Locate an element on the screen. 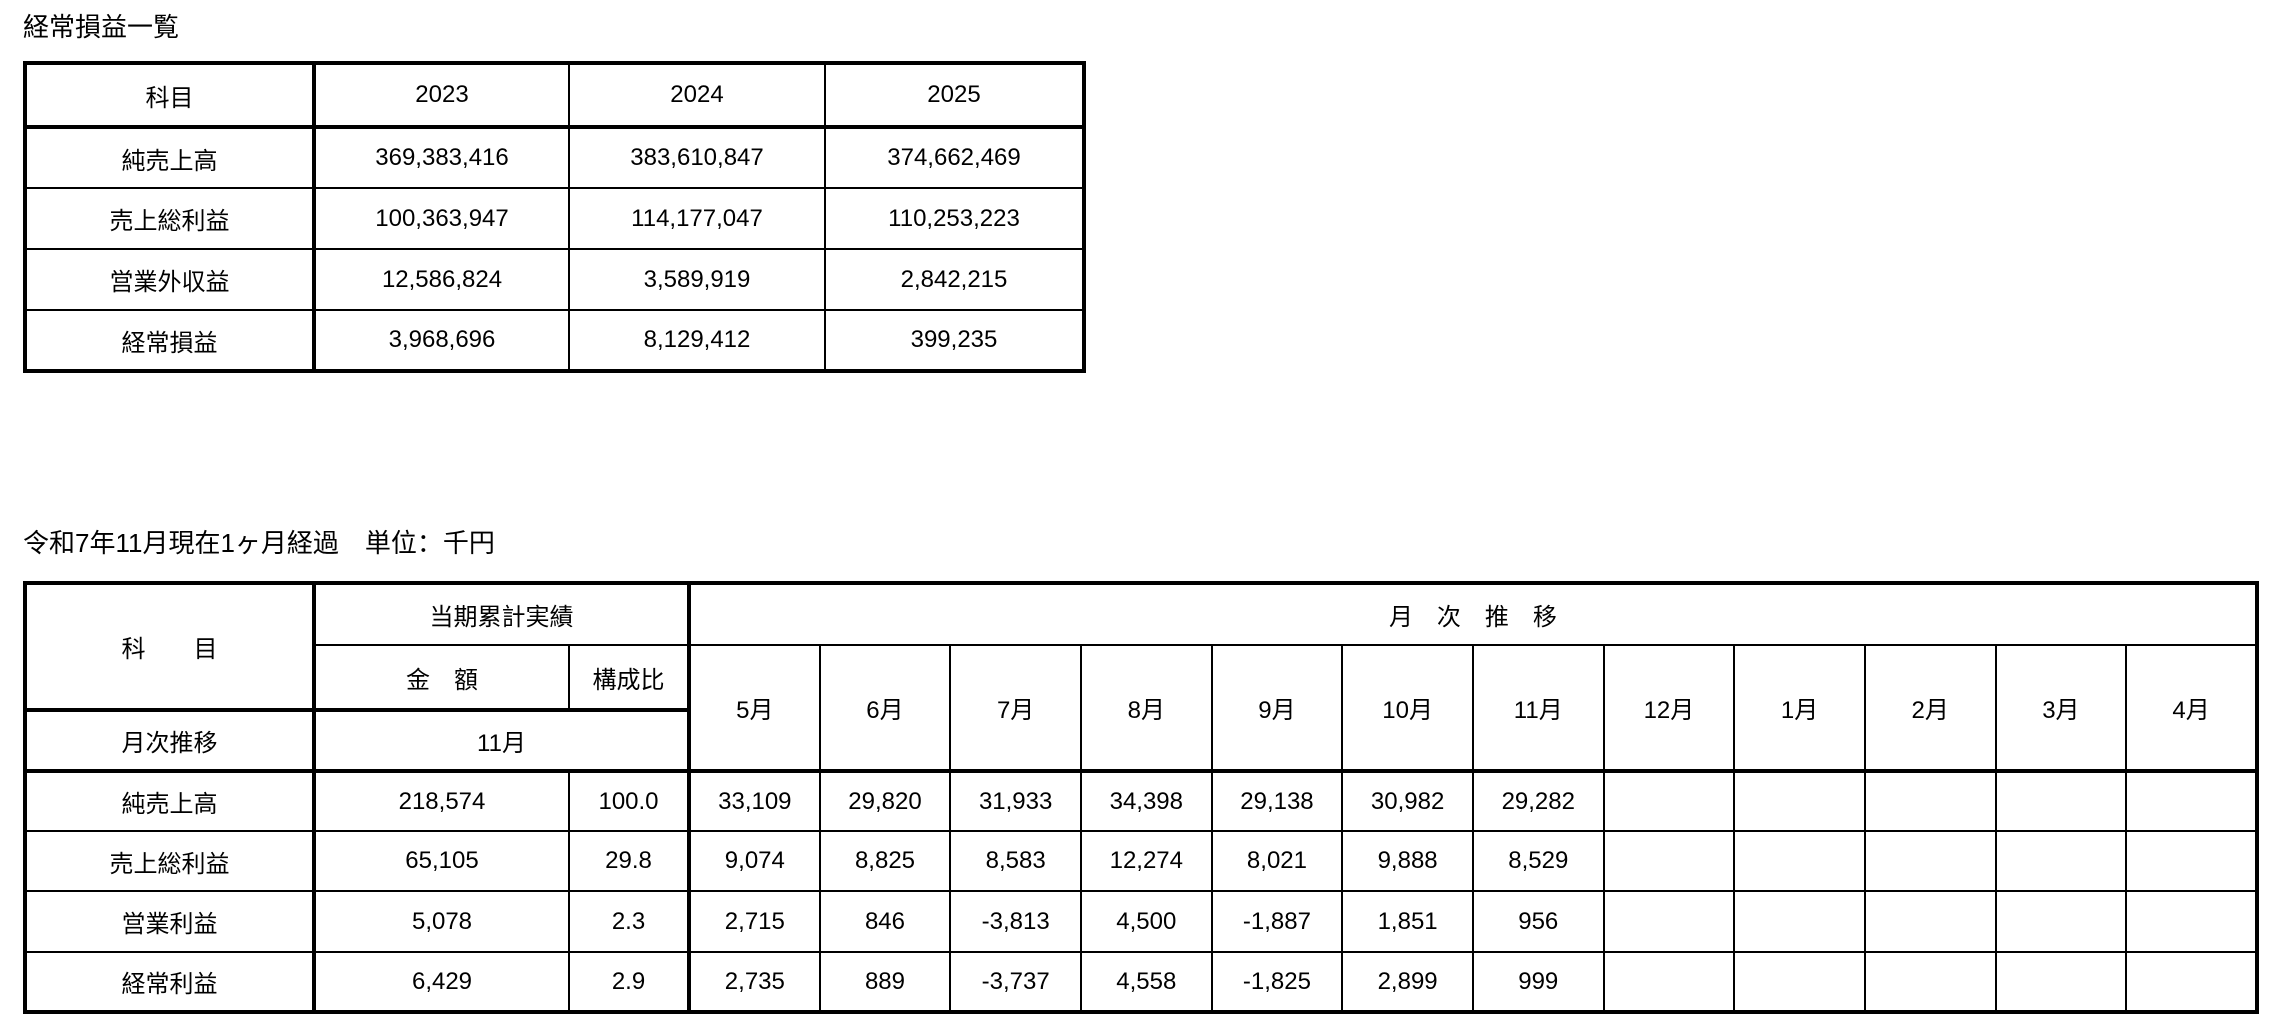  month-header: 9月 is located at coordinates (1277, 708).